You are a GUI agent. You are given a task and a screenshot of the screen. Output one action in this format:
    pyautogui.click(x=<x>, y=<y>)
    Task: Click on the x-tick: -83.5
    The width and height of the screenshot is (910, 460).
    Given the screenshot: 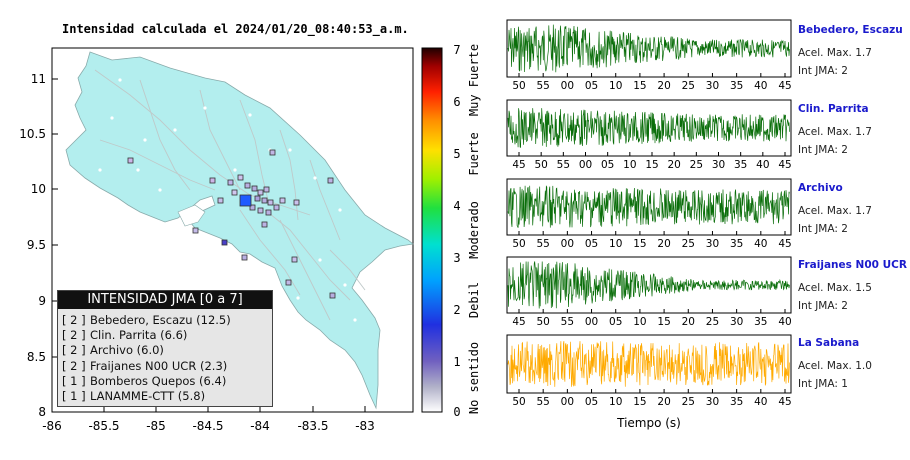 What is the action you would take?
    pyautogui.click(x=312, y=426)
    